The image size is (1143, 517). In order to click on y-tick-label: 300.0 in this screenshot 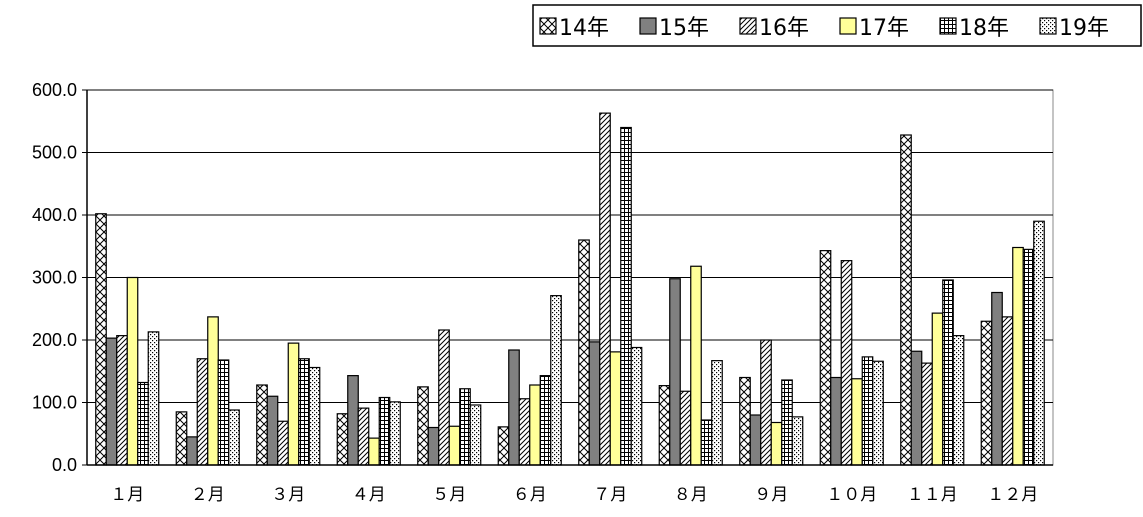, I will do `click(54, 278)`.